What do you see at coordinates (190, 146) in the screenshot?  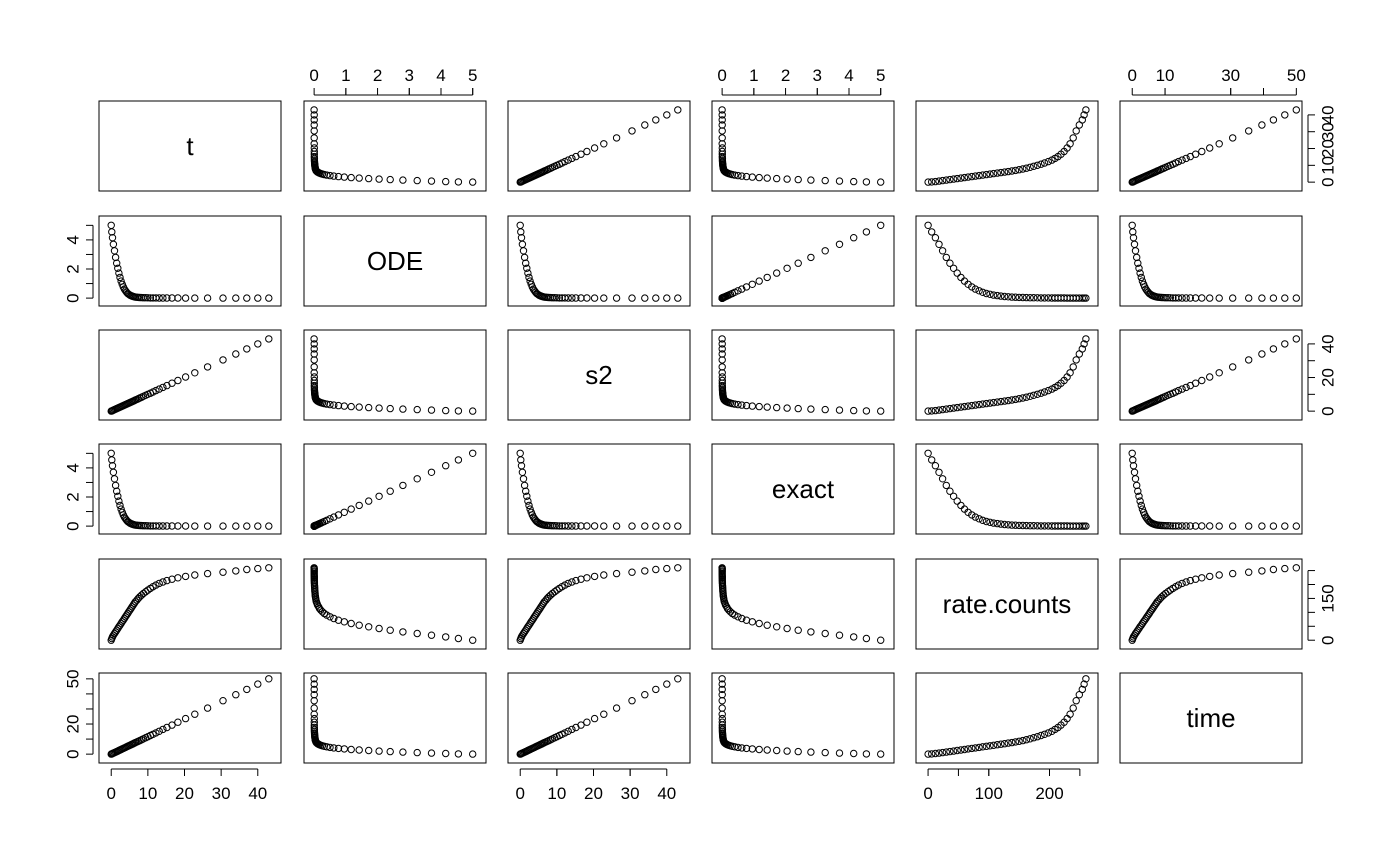 I see `panel-t-vs-t: t` at bounding box center [190, 146].